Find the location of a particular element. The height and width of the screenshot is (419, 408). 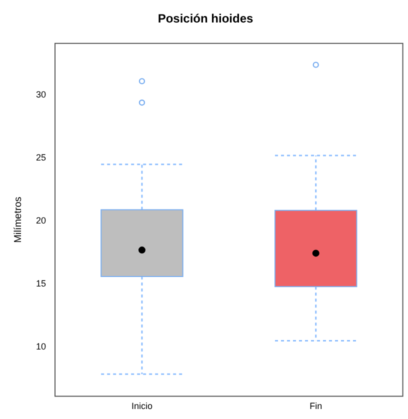

x-tick-label: Inicio is located at coordinates (141, 406).